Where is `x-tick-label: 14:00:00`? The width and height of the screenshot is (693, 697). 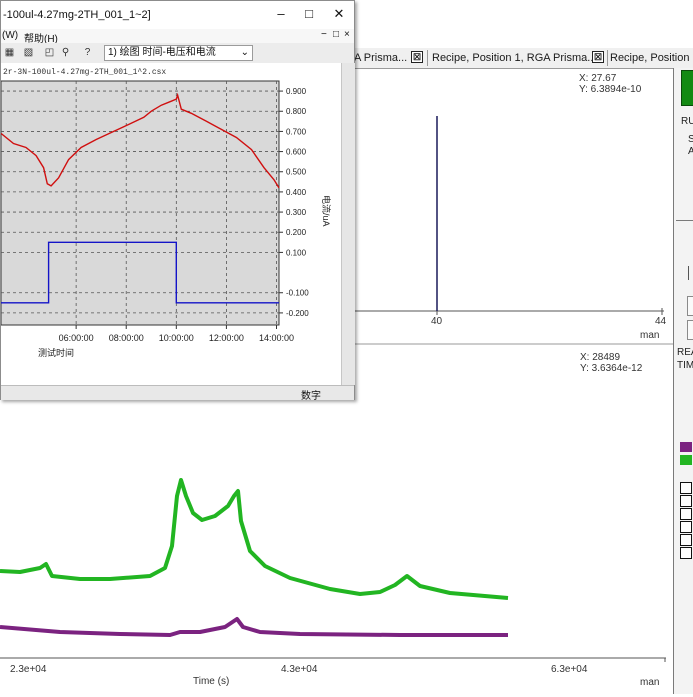
x-tick-label: 14:00:00 is located at coordinates (276, 338).